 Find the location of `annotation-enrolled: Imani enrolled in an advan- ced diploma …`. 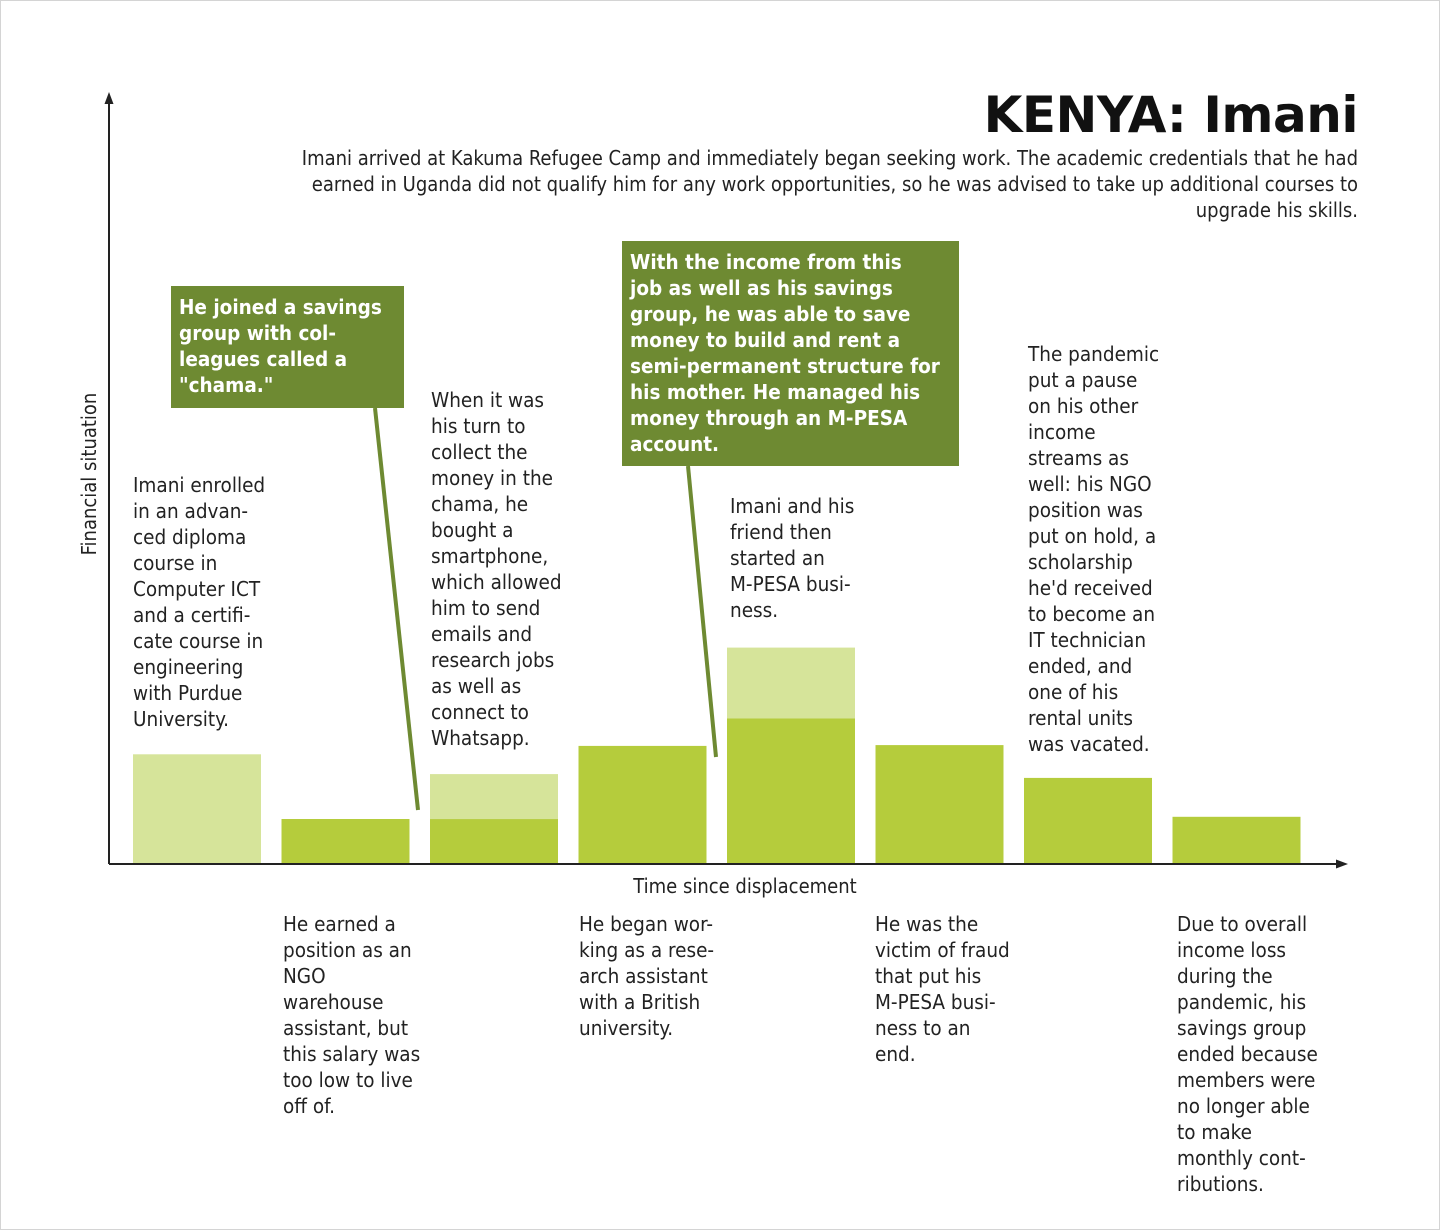

annotation-enrolled: Imani enrolled in an advan- ced diploma … is located at coordinates (199, 602).